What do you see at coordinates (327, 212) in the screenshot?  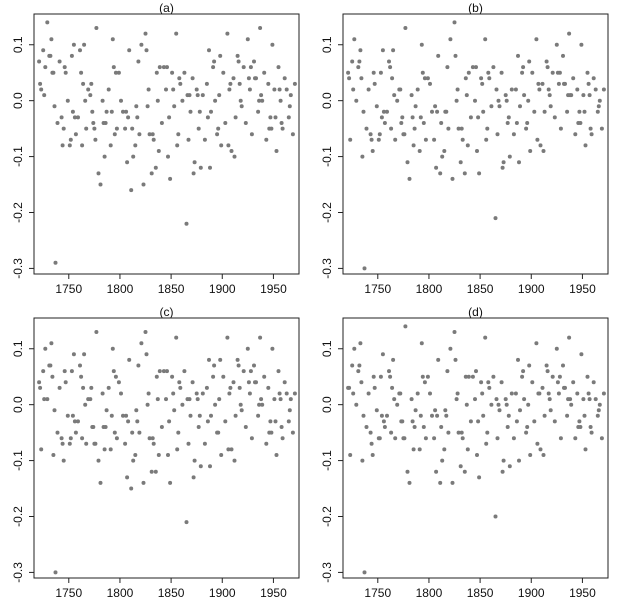 I see `y-tick-label: -0.2` at bounding box center [327, 212].